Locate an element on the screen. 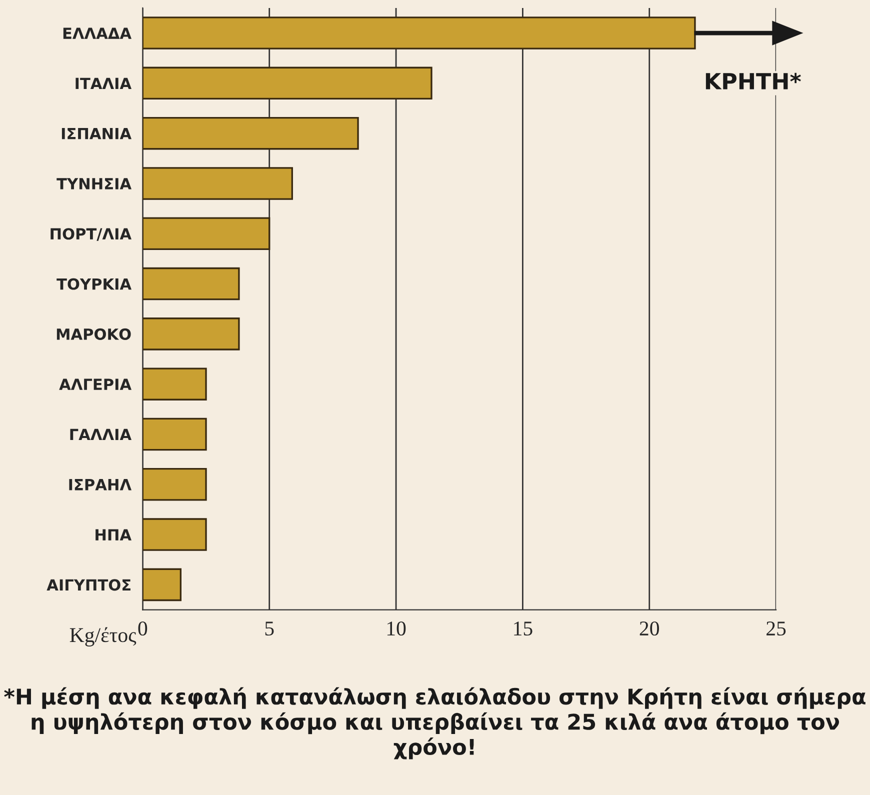 The image size is (870, 795). y-tick-label: ΠΟΡΤ/ΛΙΑ is located at coordinates (91, 234).